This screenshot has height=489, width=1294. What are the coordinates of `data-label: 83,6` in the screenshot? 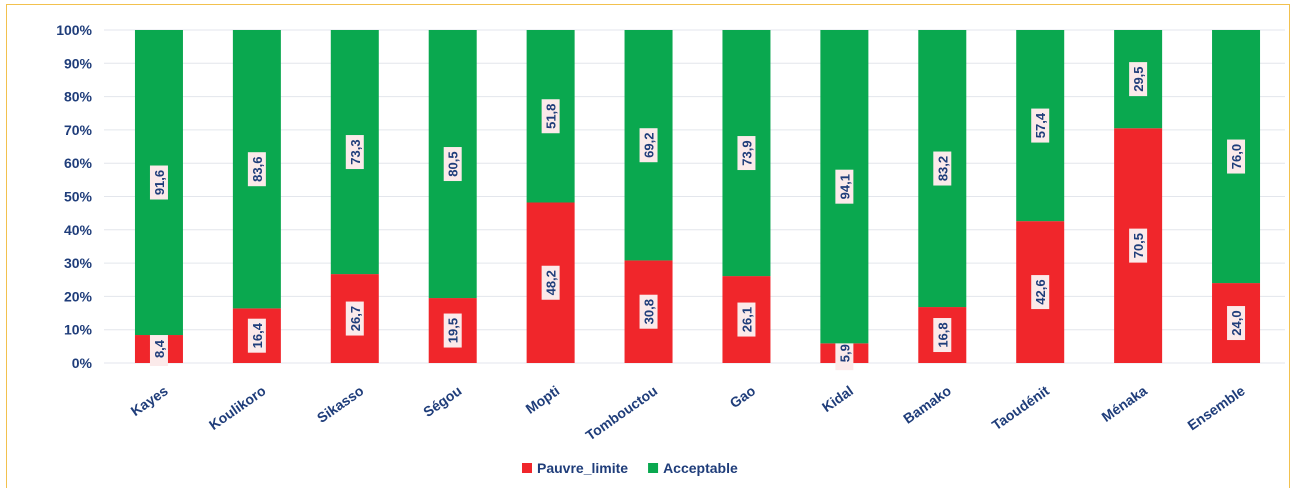 It's located at (256, 169).